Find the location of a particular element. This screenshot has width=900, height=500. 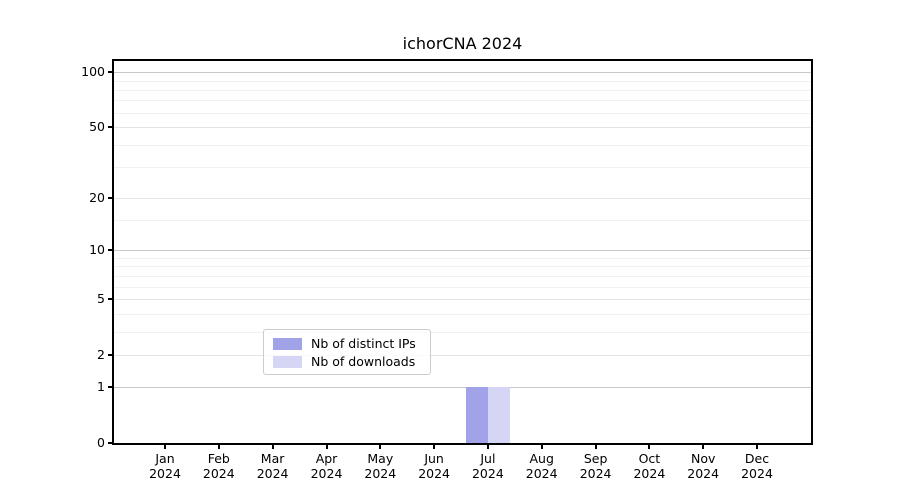

y-tick-label: 1 is located at coordinates (101, 387).